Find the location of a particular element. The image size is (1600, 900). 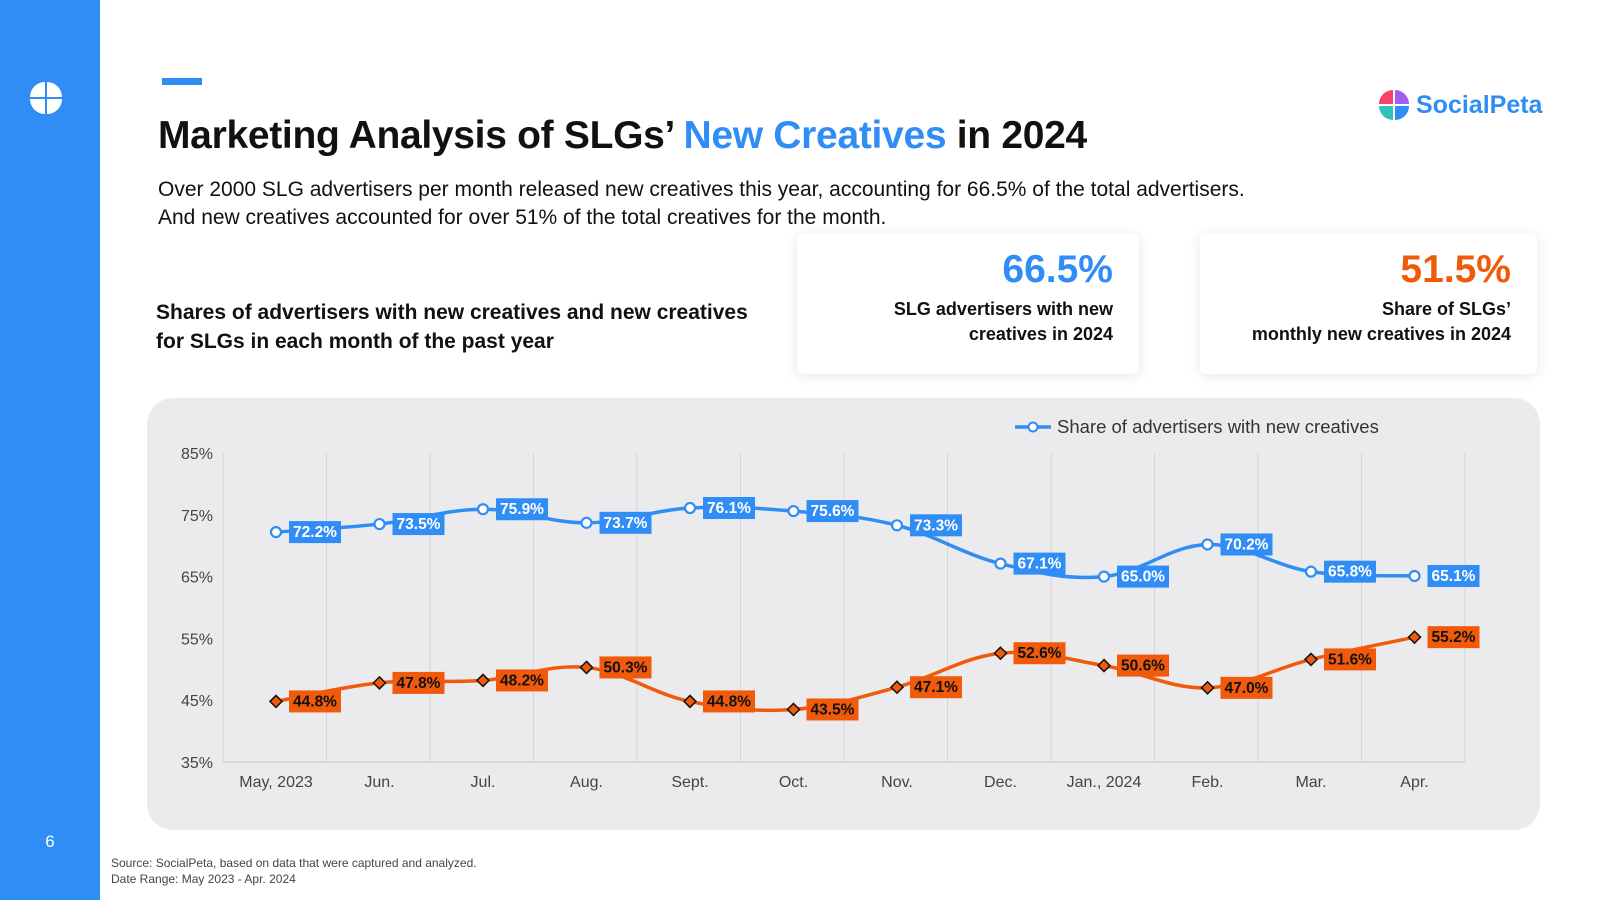

data-label: 65.0% is located at coordinates (1143, 577).